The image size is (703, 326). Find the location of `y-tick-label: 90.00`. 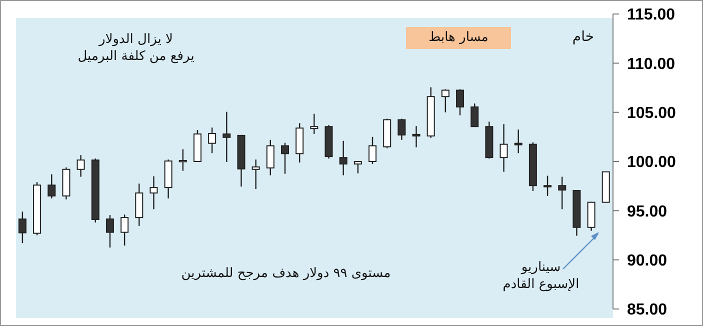

y-tick-label: 90.00 is located at coordinates (647, 261).